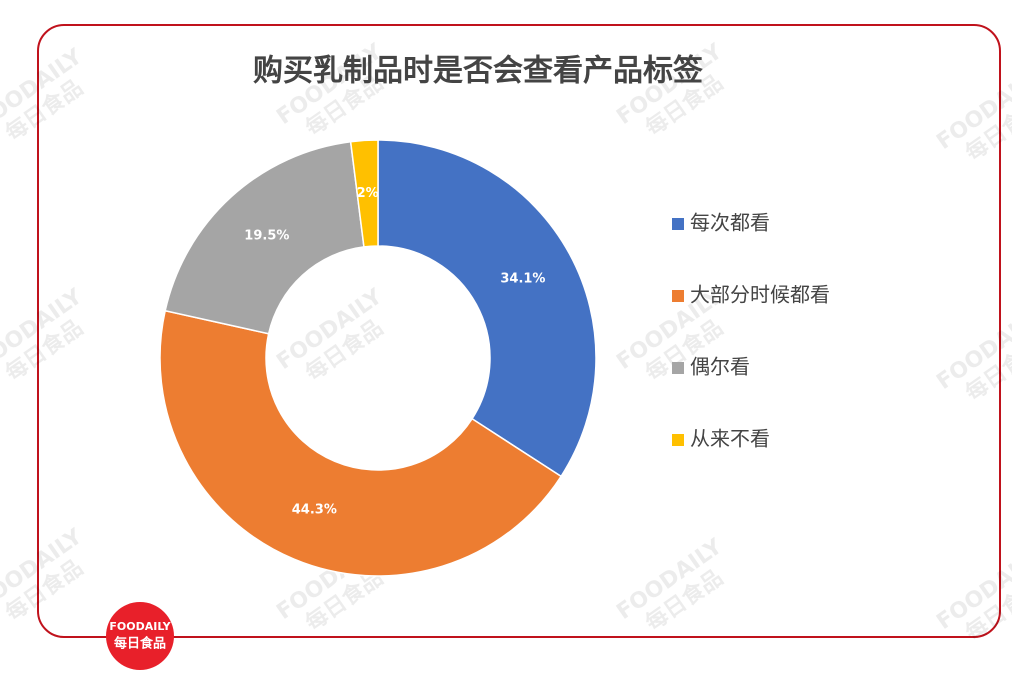 Image resolution: width=1012 pixels, height=678 pixels. I want to click on legend-label: 偶尔看, so click(720, 367).